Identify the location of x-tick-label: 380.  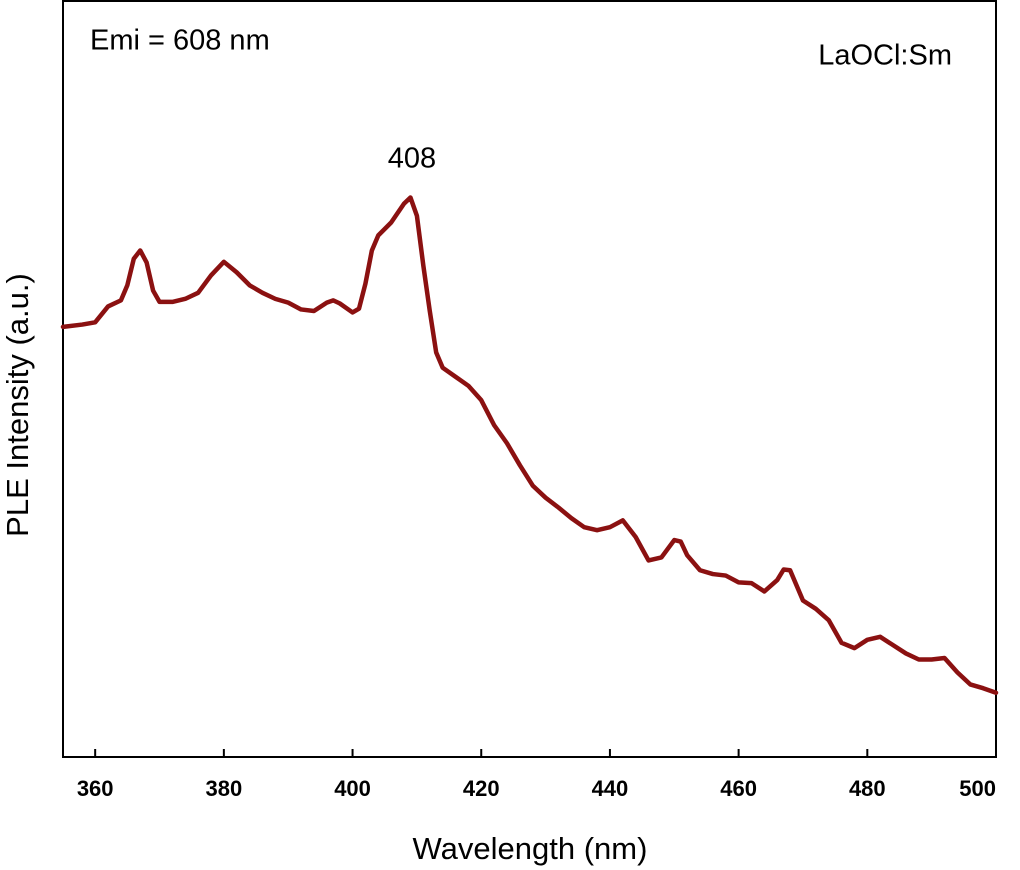
(224, 788).